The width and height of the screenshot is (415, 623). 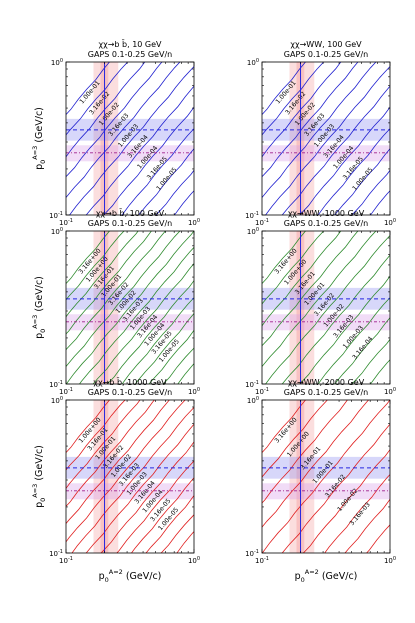 I want to click on panel-title: χχ→b b̄, 10 GeV, so click(x=130, y=44).